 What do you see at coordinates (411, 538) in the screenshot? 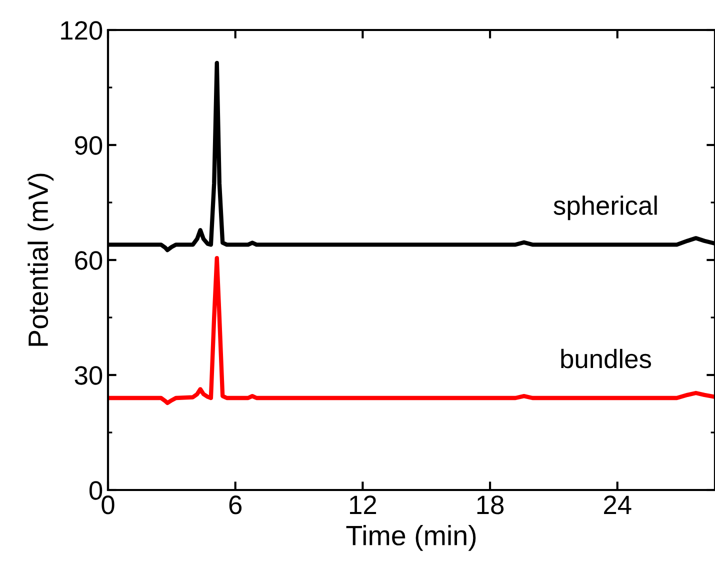
I see `x-axis-title: Time (min)` at bounding box center [411, 538].